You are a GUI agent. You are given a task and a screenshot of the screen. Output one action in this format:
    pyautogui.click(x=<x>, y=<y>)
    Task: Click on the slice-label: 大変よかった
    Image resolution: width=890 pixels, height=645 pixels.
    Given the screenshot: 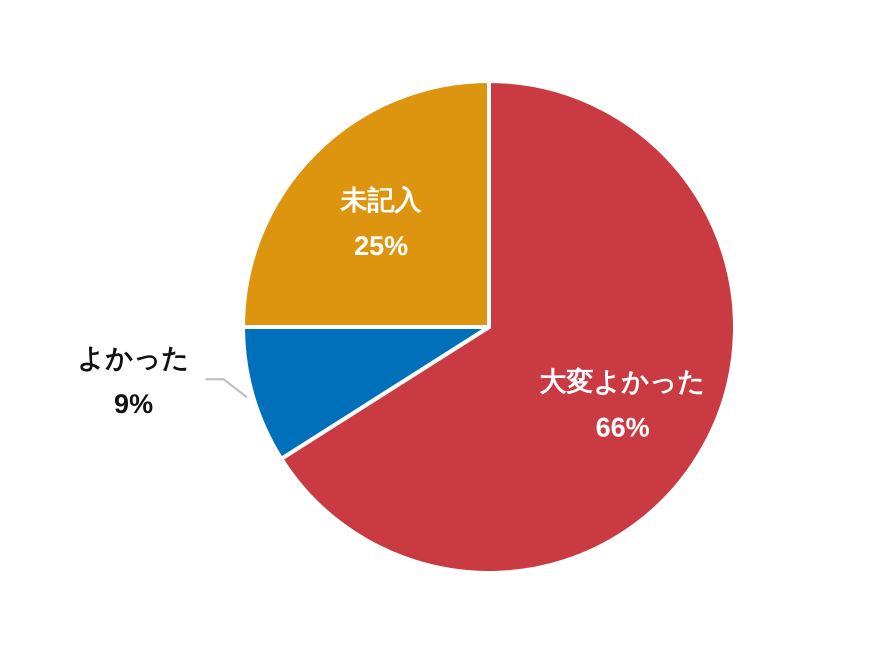 What is the action you would take?
    pyautogui.click(x=623, y=382)
    